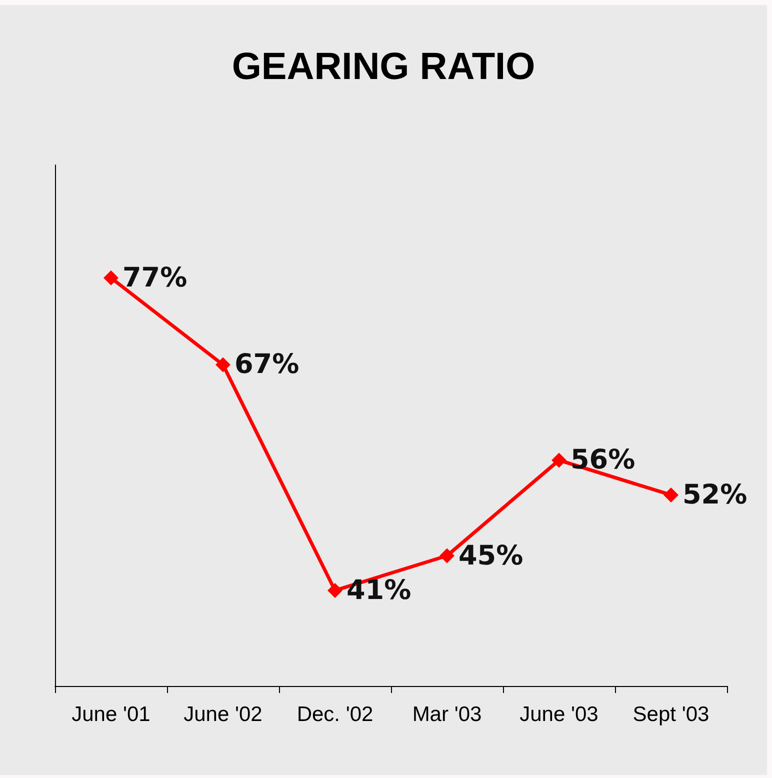 This screenshot has height=778, width=772. I want to click on data-label: 56%, so click(603, 460).